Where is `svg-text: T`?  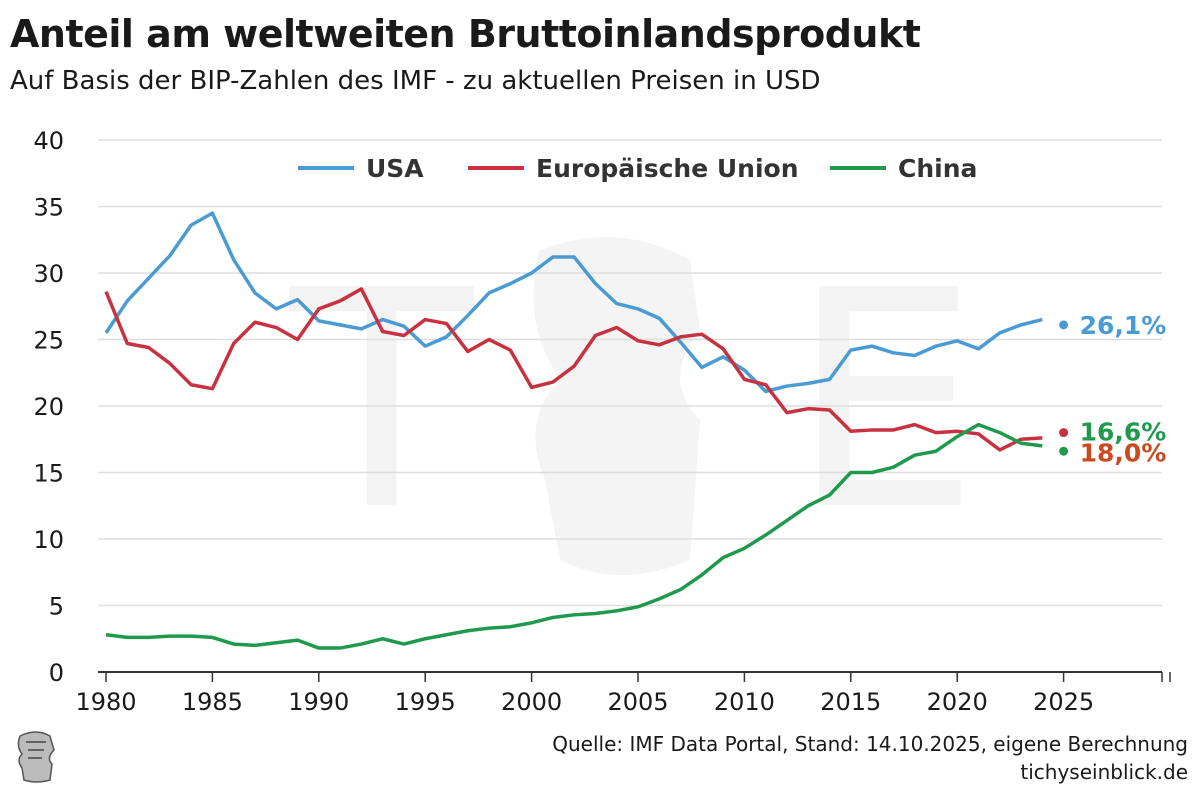
svg-text: T is located at coordinates (381, 401).